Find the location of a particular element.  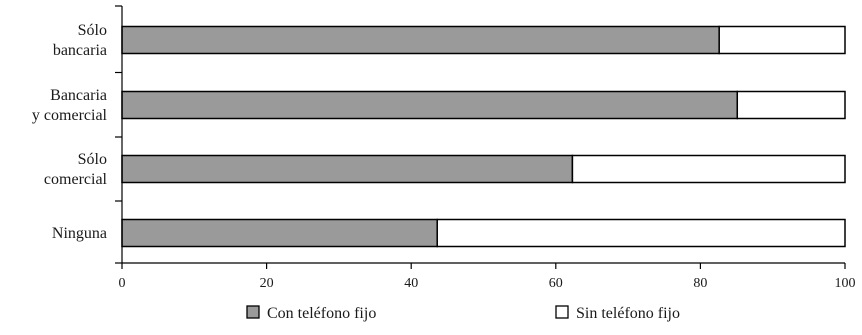

legend: Con teléfono fijo Sin teléfono fijo is located at coordinates (463, 313).